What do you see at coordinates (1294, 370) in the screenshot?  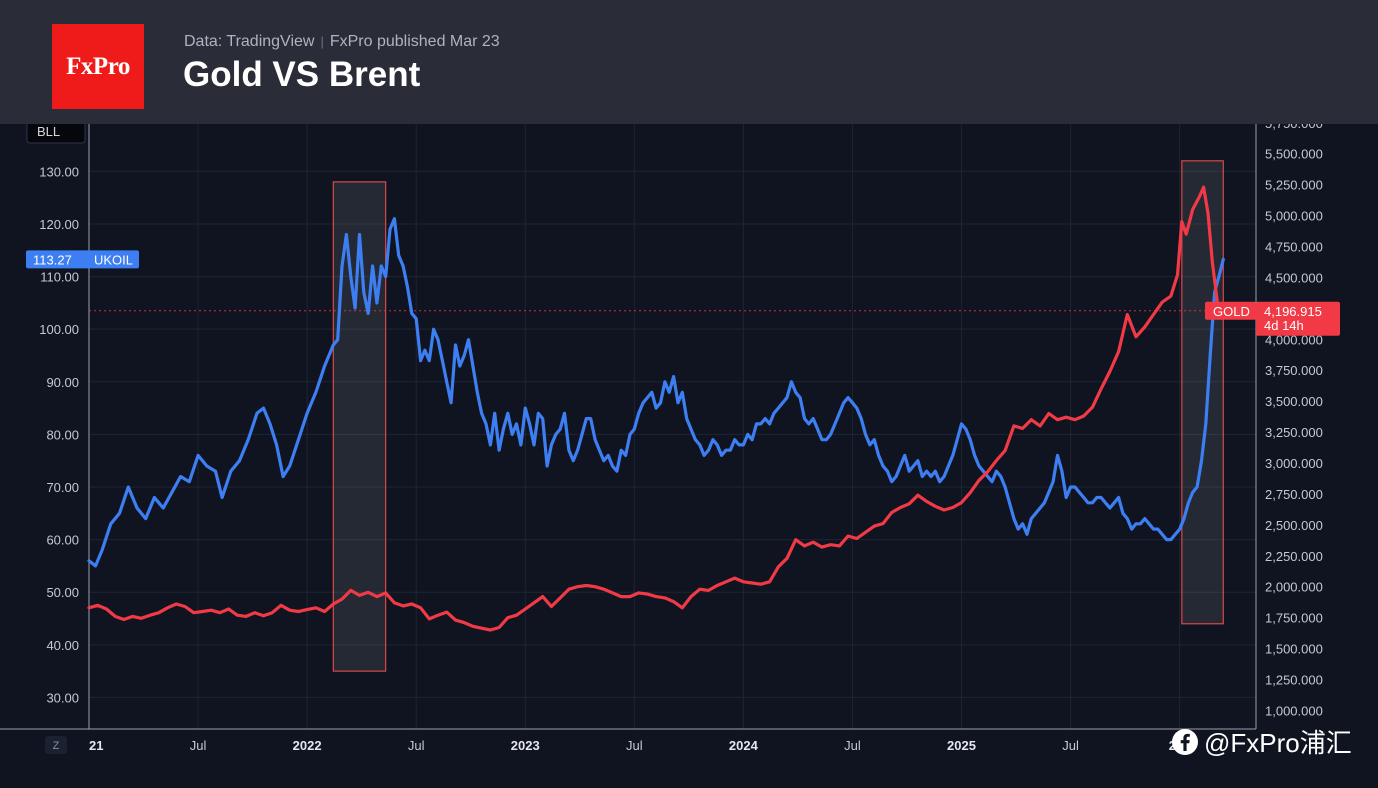 I see `right-axis-tick-label: 3,750.000` at bounding box center [1294, 370].